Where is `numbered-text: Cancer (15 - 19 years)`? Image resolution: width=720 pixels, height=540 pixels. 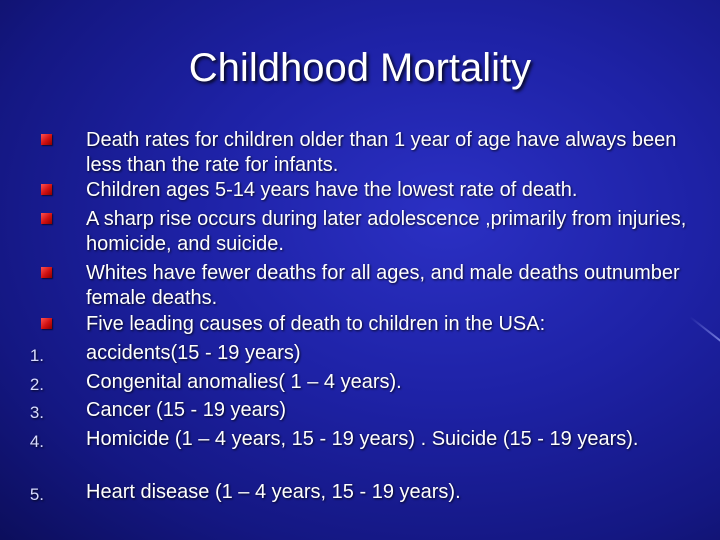 numbered-text: Cancer (15 - 19 years) is located at coordinates (186, 410).